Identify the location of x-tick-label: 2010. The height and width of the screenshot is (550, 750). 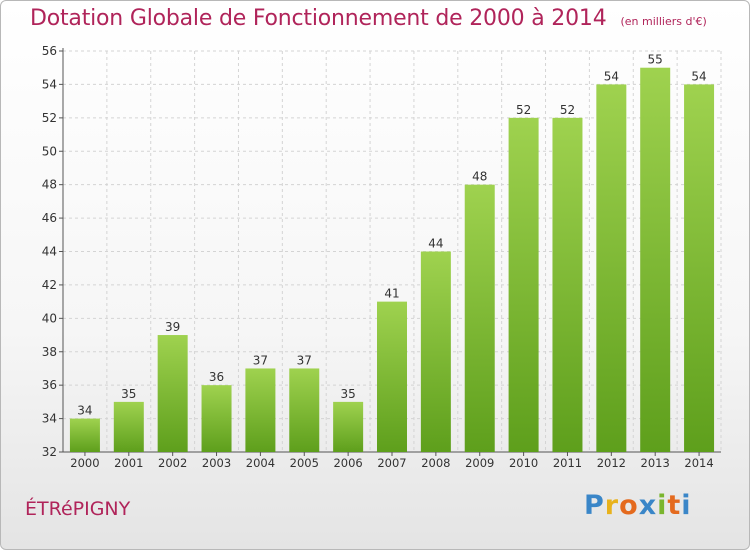
(523, 463).